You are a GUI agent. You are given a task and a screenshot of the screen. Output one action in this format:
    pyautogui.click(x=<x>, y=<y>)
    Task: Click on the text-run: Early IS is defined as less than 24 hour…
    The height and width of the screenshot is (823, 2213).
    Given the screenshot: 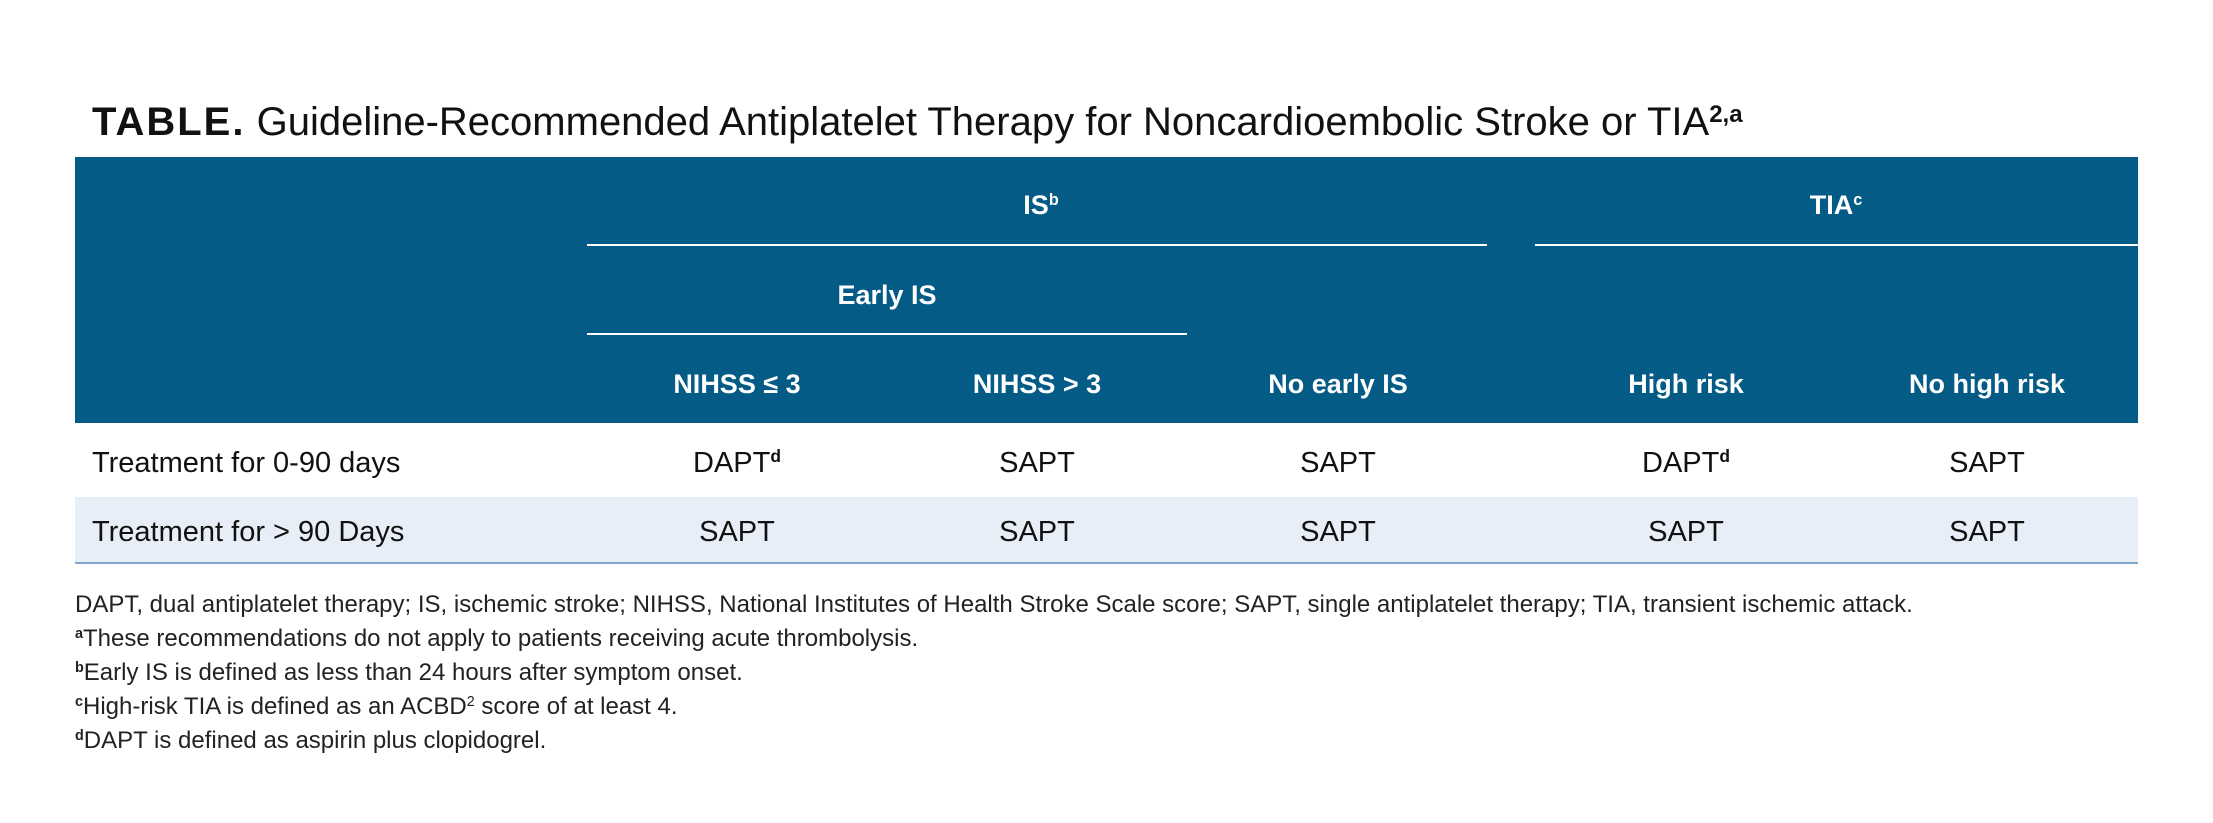 What is the action you would take?
    pyautogui.click(x=413, y=672)
    